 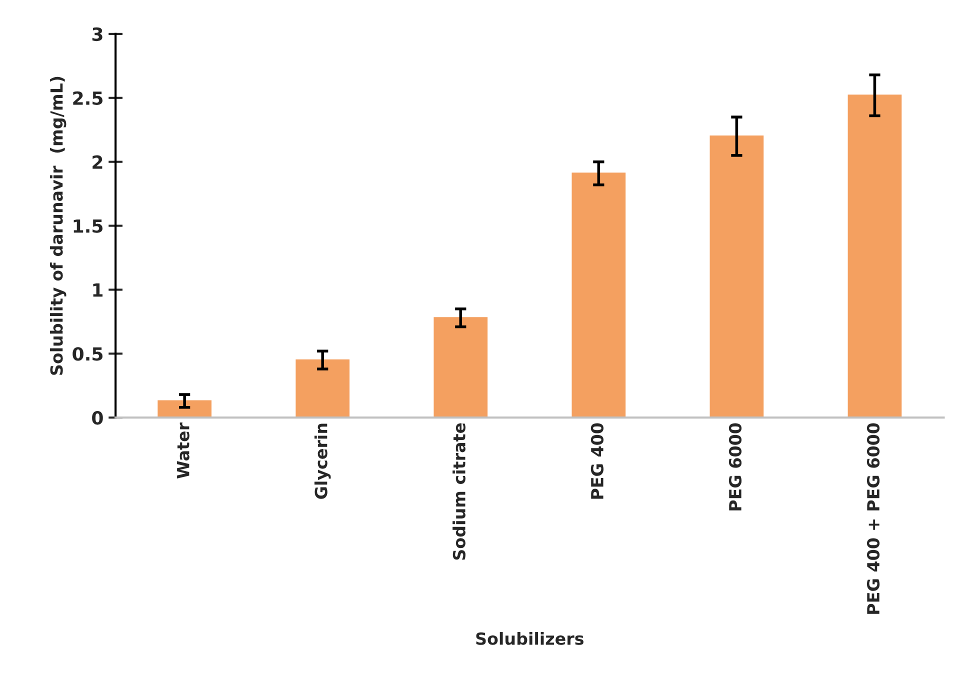 I want to click on y-tick-label: 0.5, so click(x=87, y=354).